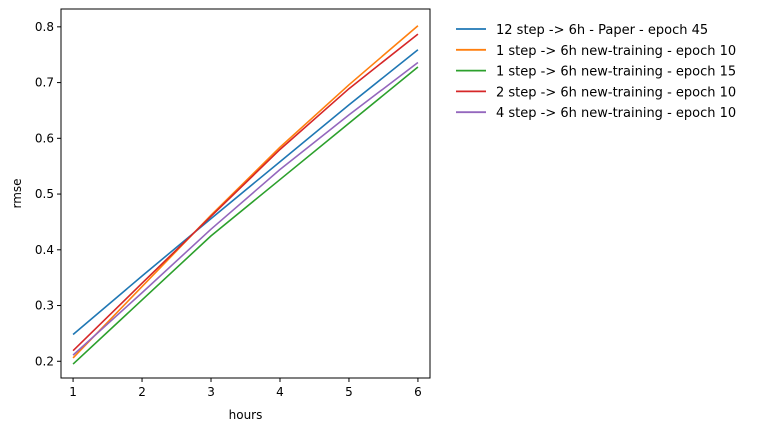 The height and width of the screenshot is (432, 767). Describe the element at coordinates (211, 392) in the screenshot. I see `x-tick-label: 3` at that location.